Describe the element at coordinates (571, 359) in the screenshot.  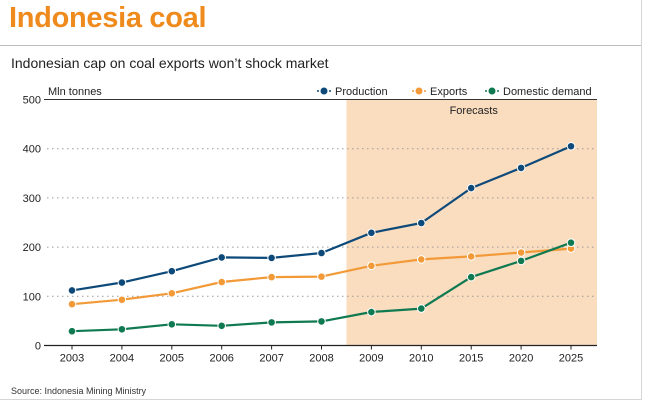
I see `x-tick-label-2025: 2025` at that location.